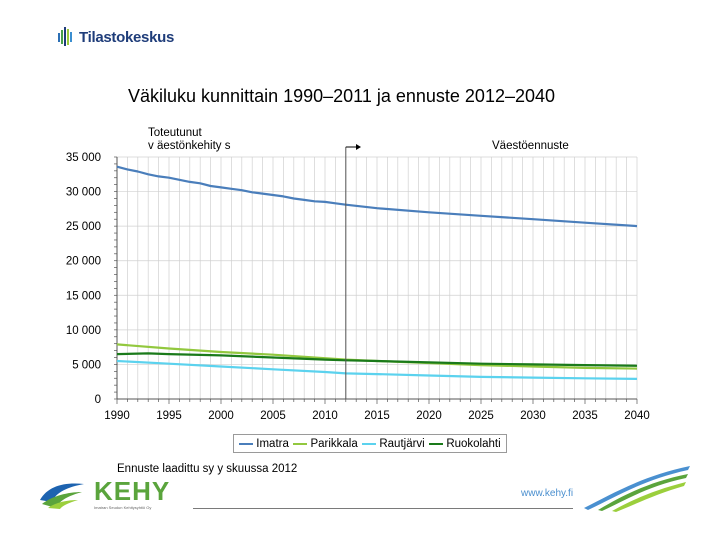 This screenshot has height=540, width=720. What do you see at coordinates (83, 296) in the screenshot?
I see `y-tick-label: 15 000` at bounding box center [83, 296].